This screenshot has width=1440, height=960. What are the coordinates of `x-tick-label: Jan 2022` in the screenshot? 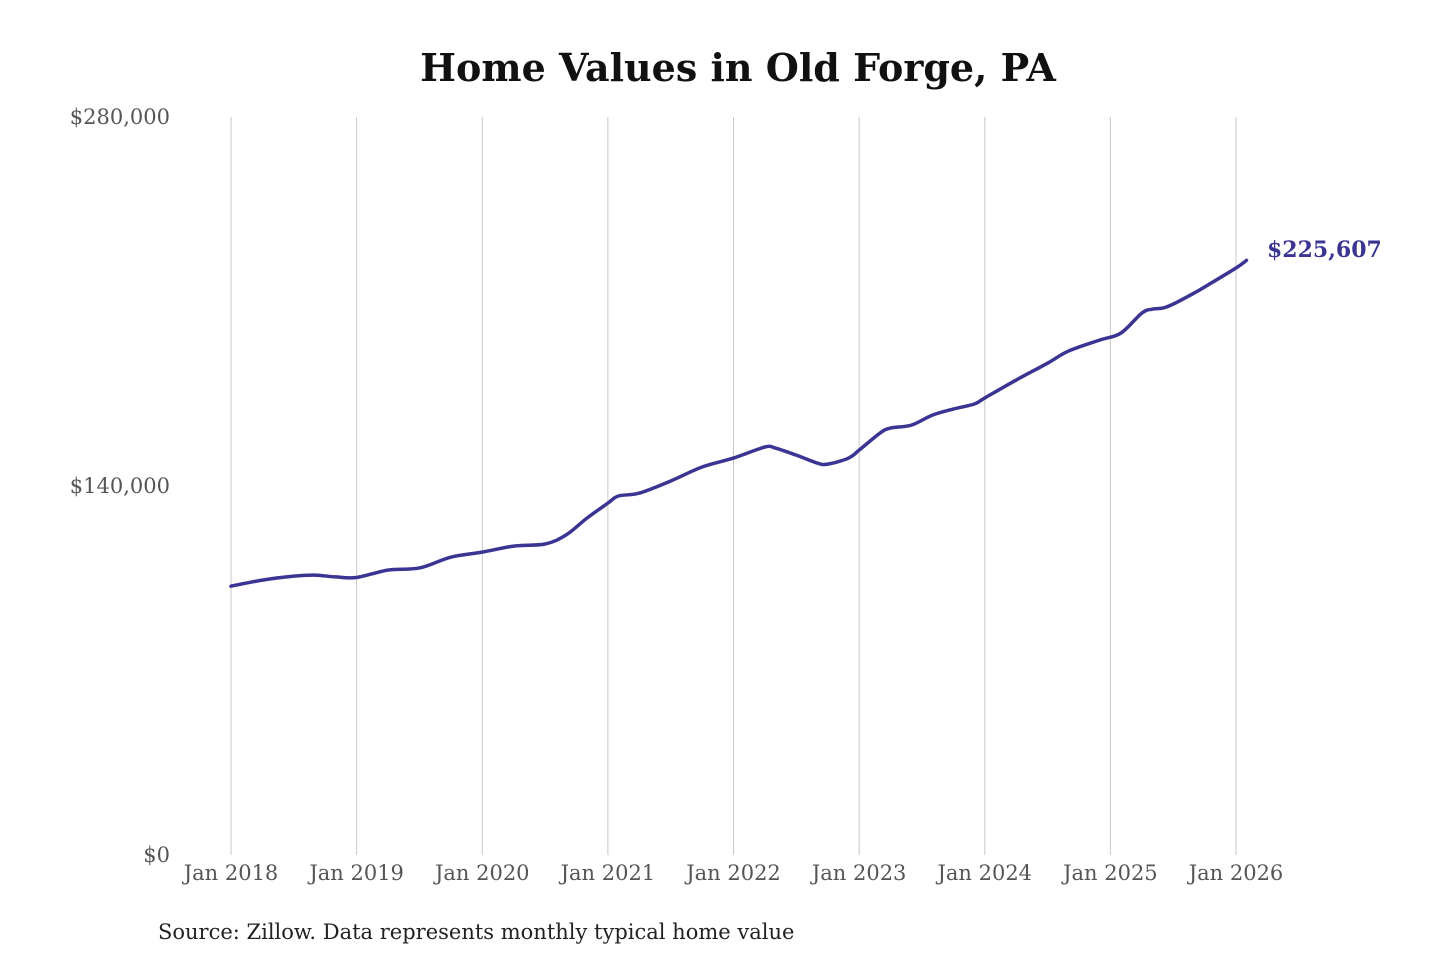 It's located at (732, 873).